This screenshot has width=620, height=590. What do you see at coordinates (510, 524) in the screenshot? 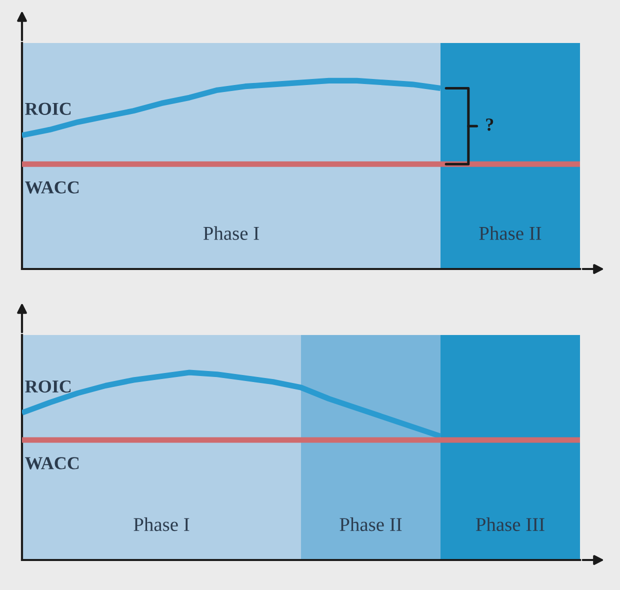
I see `annotation: Phase III` at bounding box center [510, 524].